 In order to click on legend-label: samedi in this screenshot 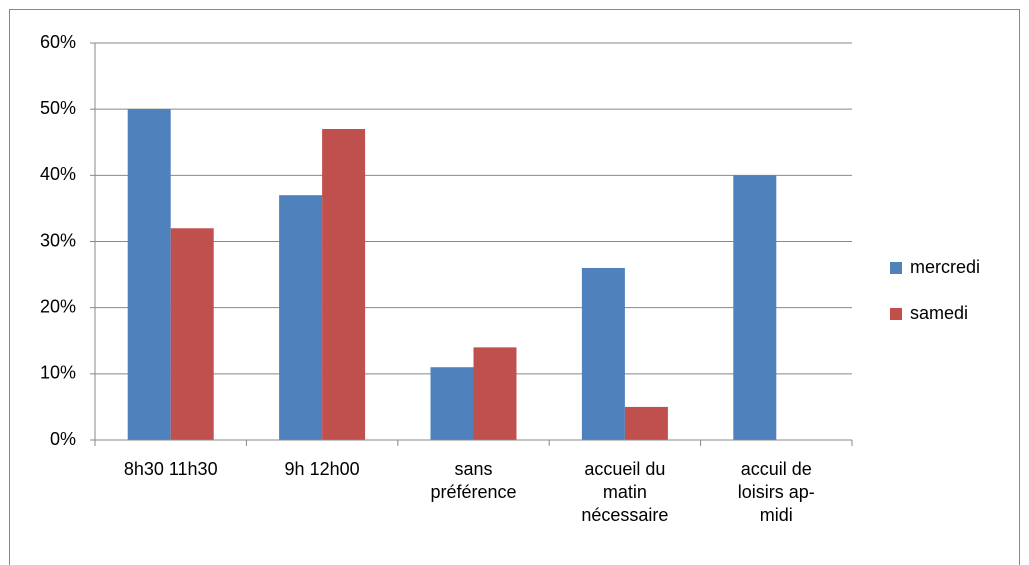, I will do `click(939, 313)`.